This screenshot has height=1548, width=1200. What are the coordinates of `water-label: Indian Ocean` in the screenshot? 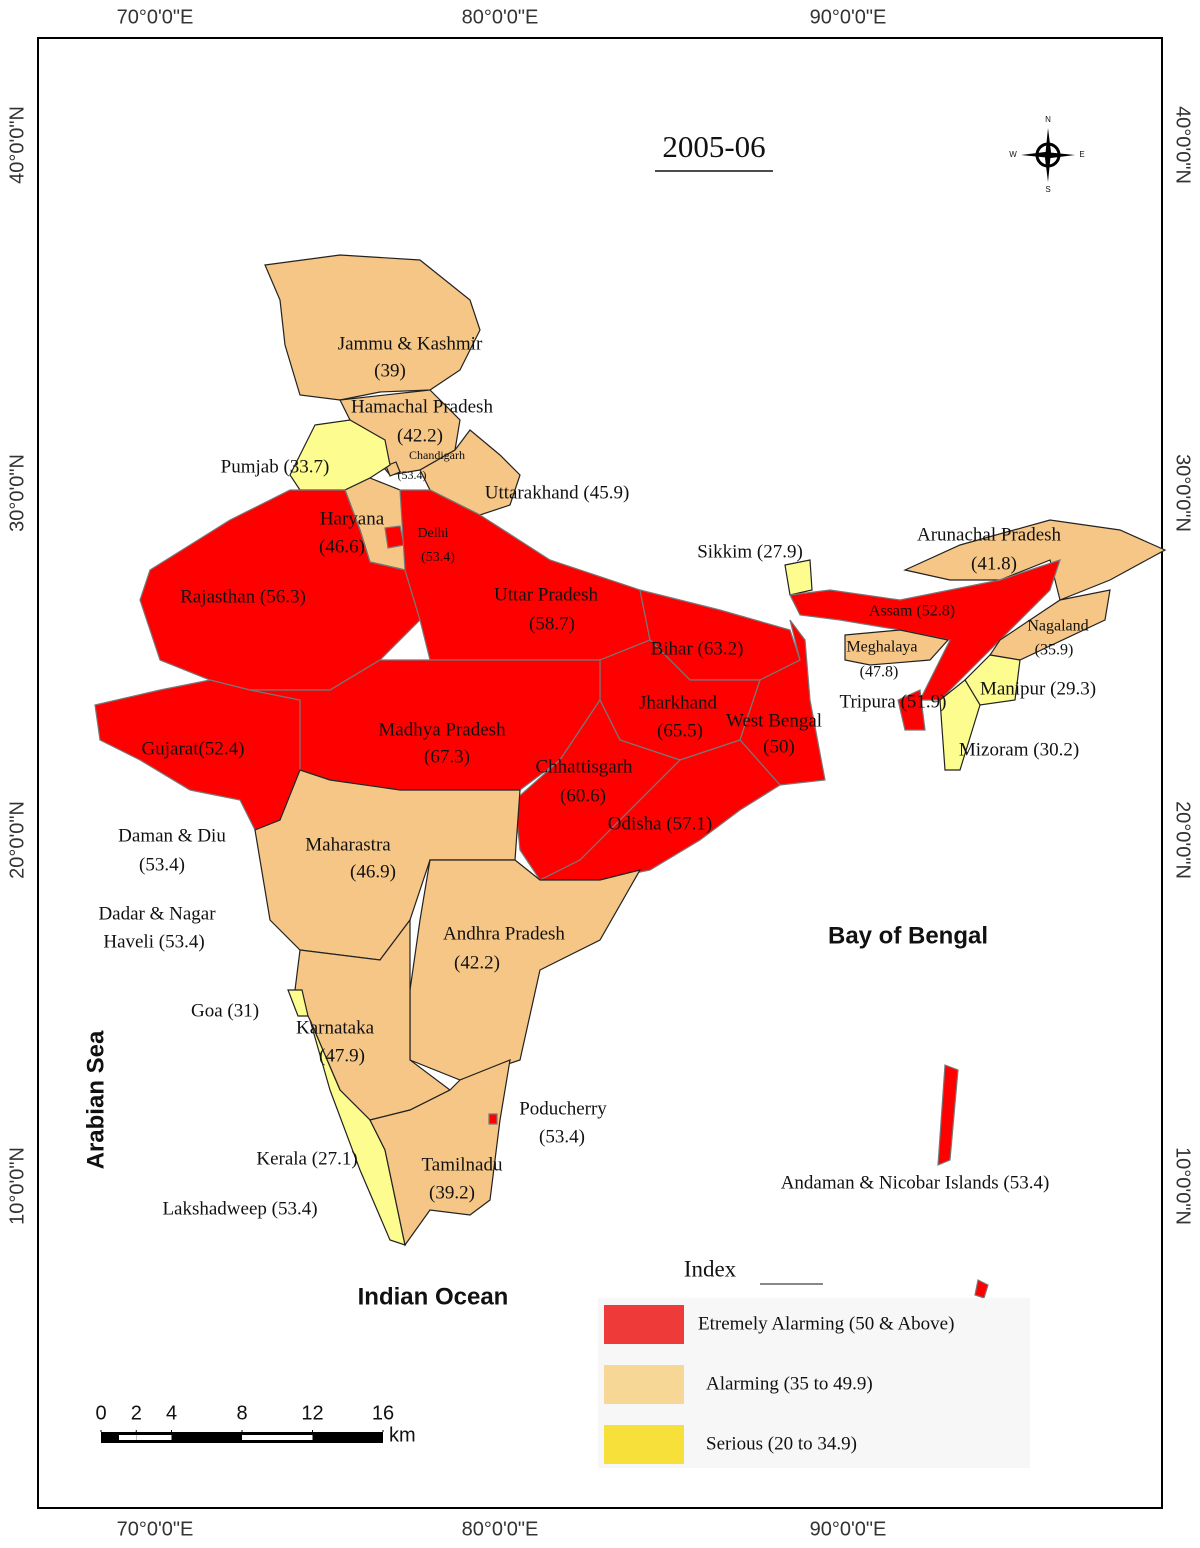 It's located at (433, 1296).